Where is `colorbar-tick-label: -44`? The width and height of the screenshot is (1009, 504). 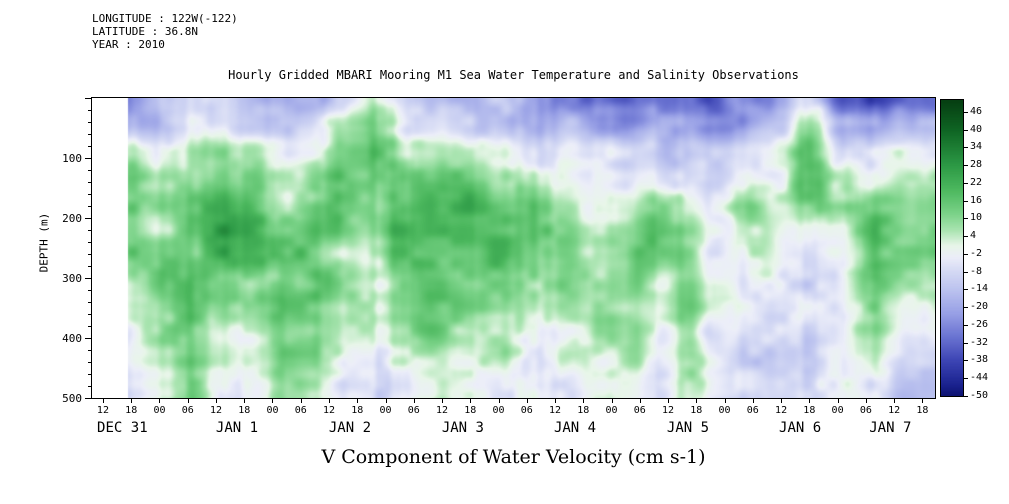
colorbar-tick-label: -44 is located at coordinates (979, 378).